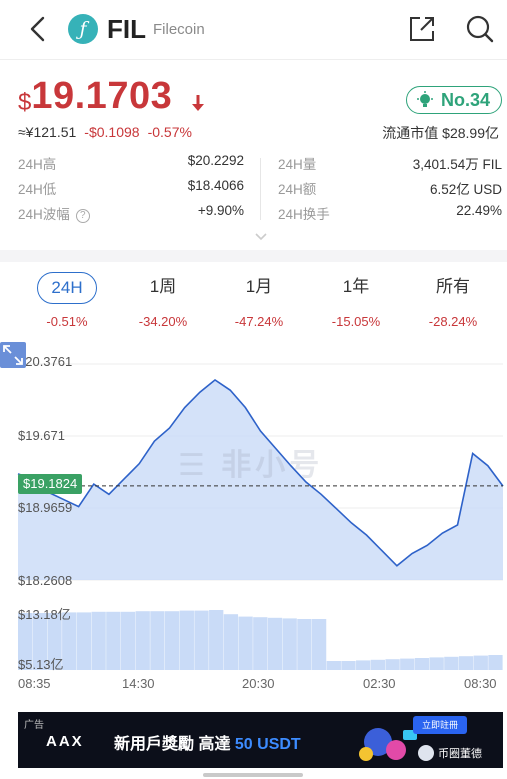  I want to click on rank-label: No.34, so click(466, 100).